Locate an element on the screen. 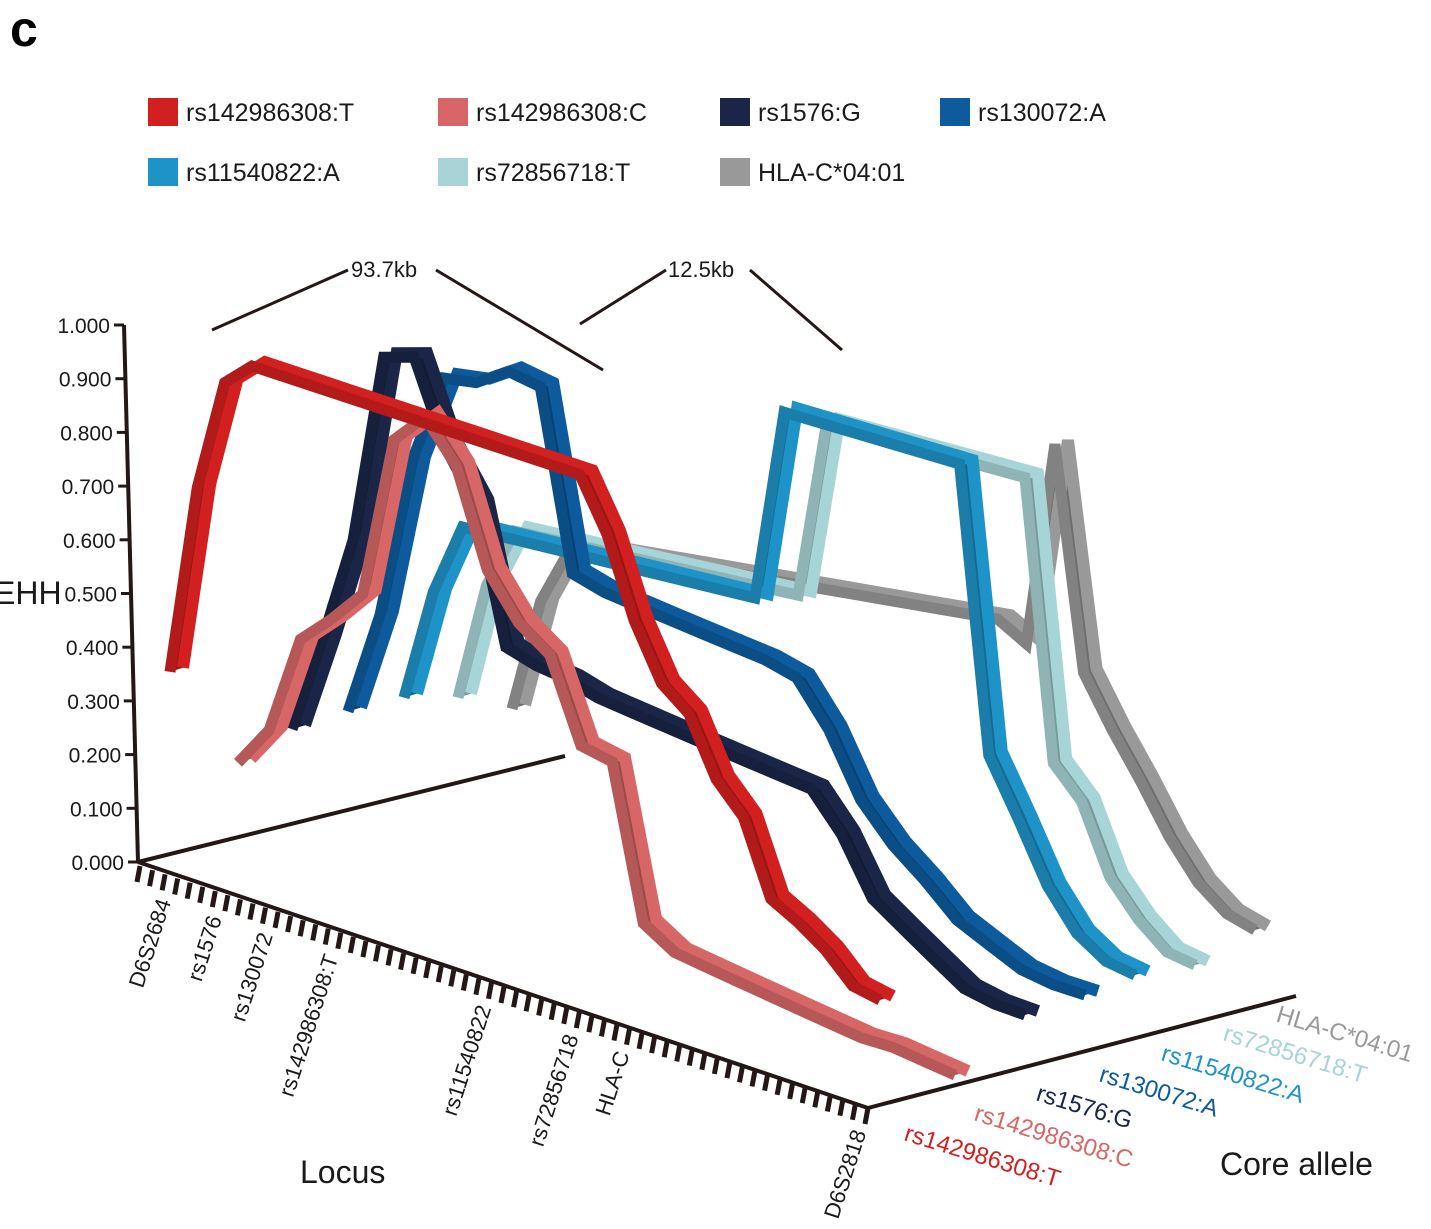  locus-label: D6S2684 is located at coordinates (150, 942).